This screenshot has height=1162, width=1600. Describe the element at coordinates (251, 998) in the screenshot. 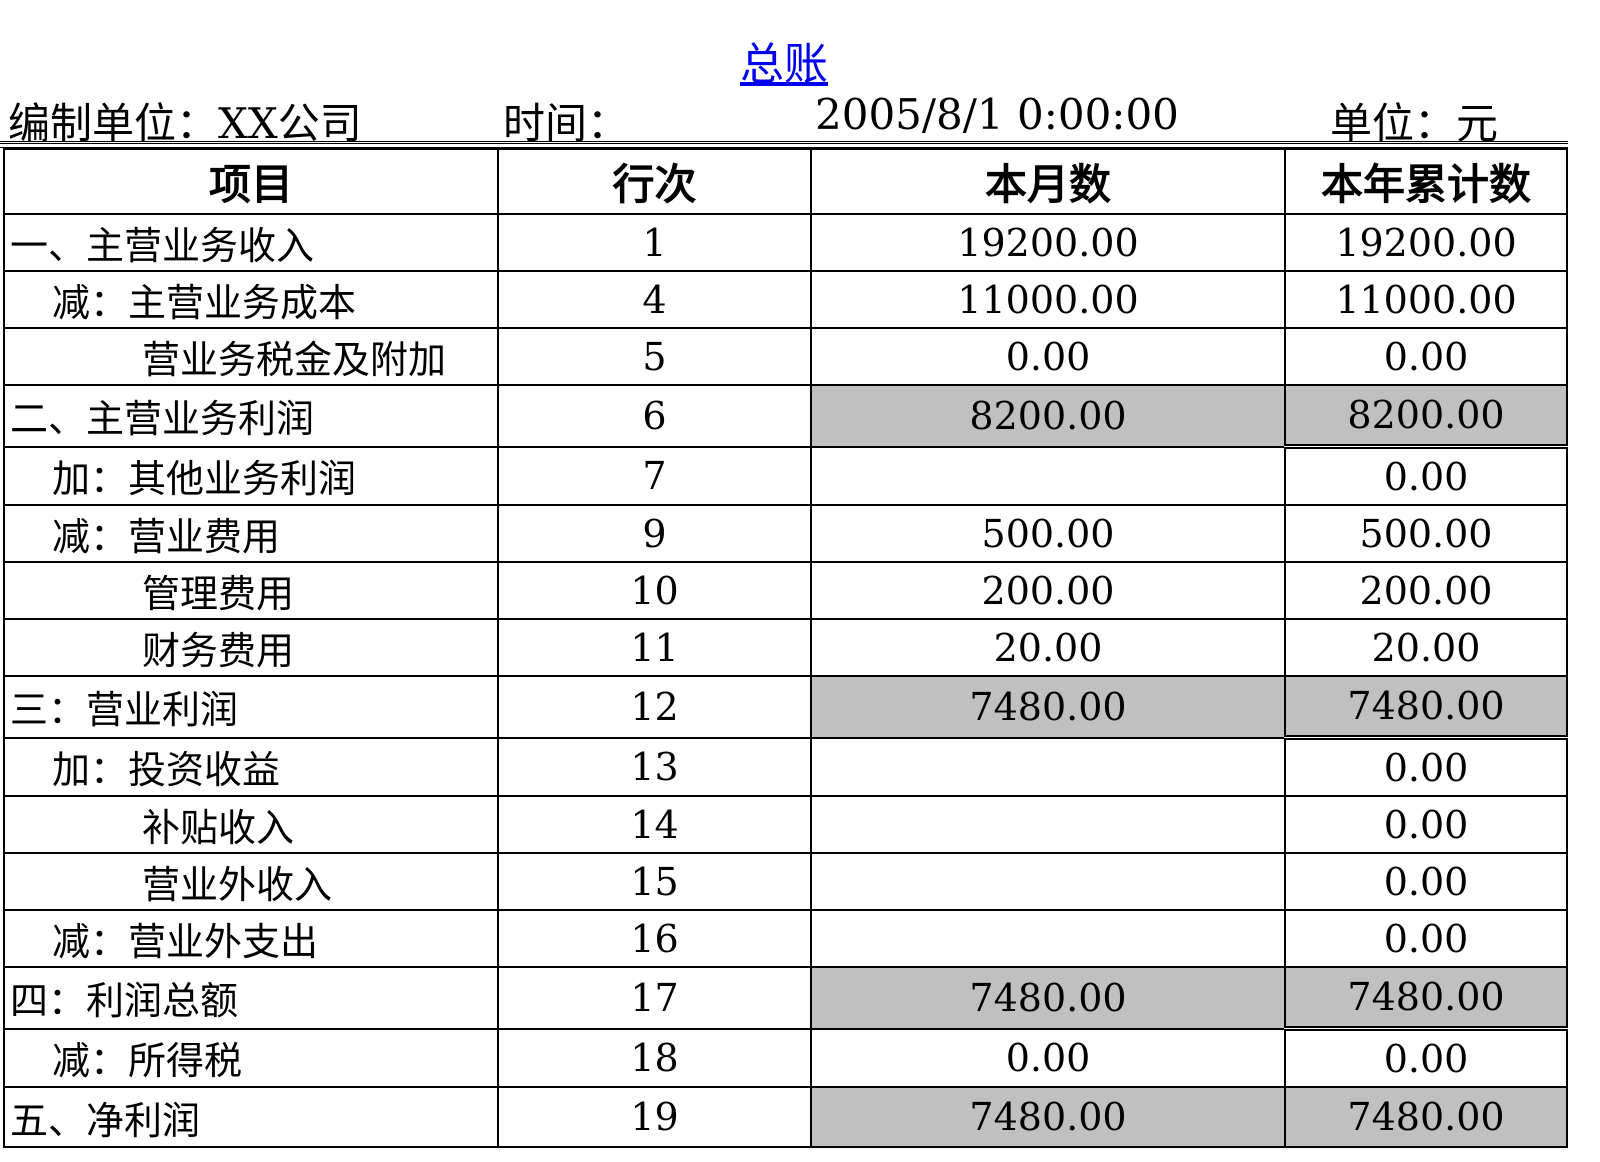

I see `cell-item: 四：利润总额` at that location.